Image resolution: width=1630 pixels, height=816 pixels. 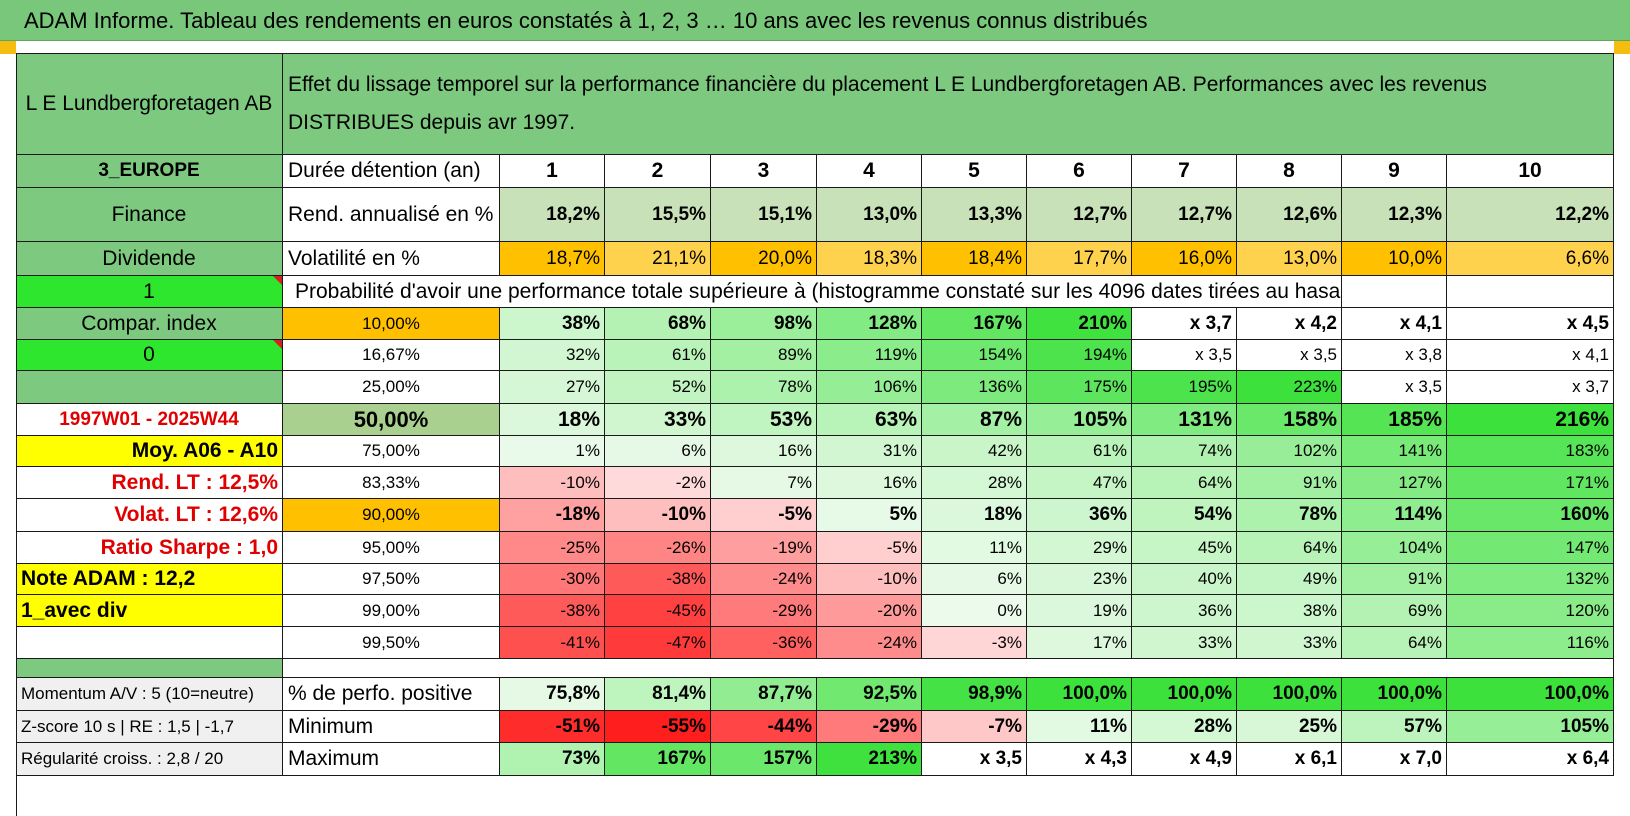 What do you see at coordinates (658, 579) in the screenshot?
I see `probability-value: -38%` at bounding box center [658, 579].